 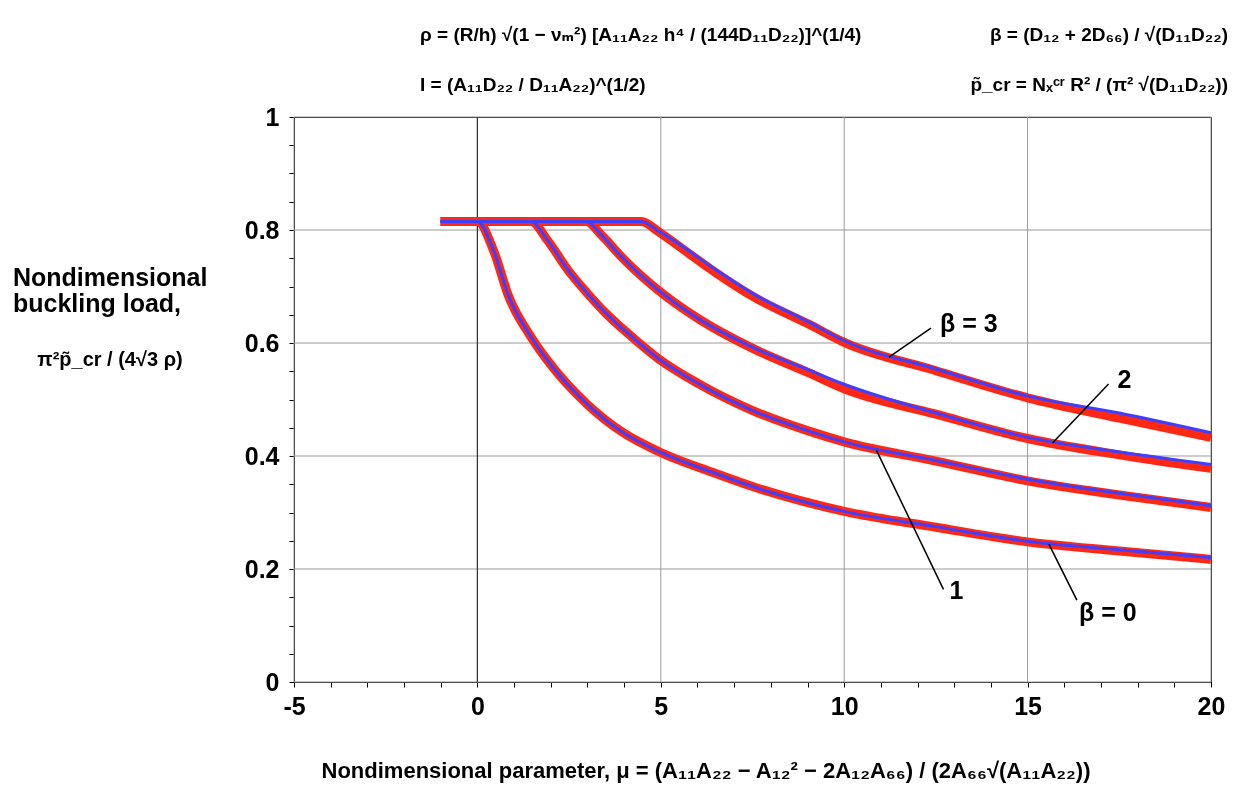 What do you see at coordinates (1124, 379) in the screenshot?
I see `annotation: 2` at bounding box center [1124, 379].